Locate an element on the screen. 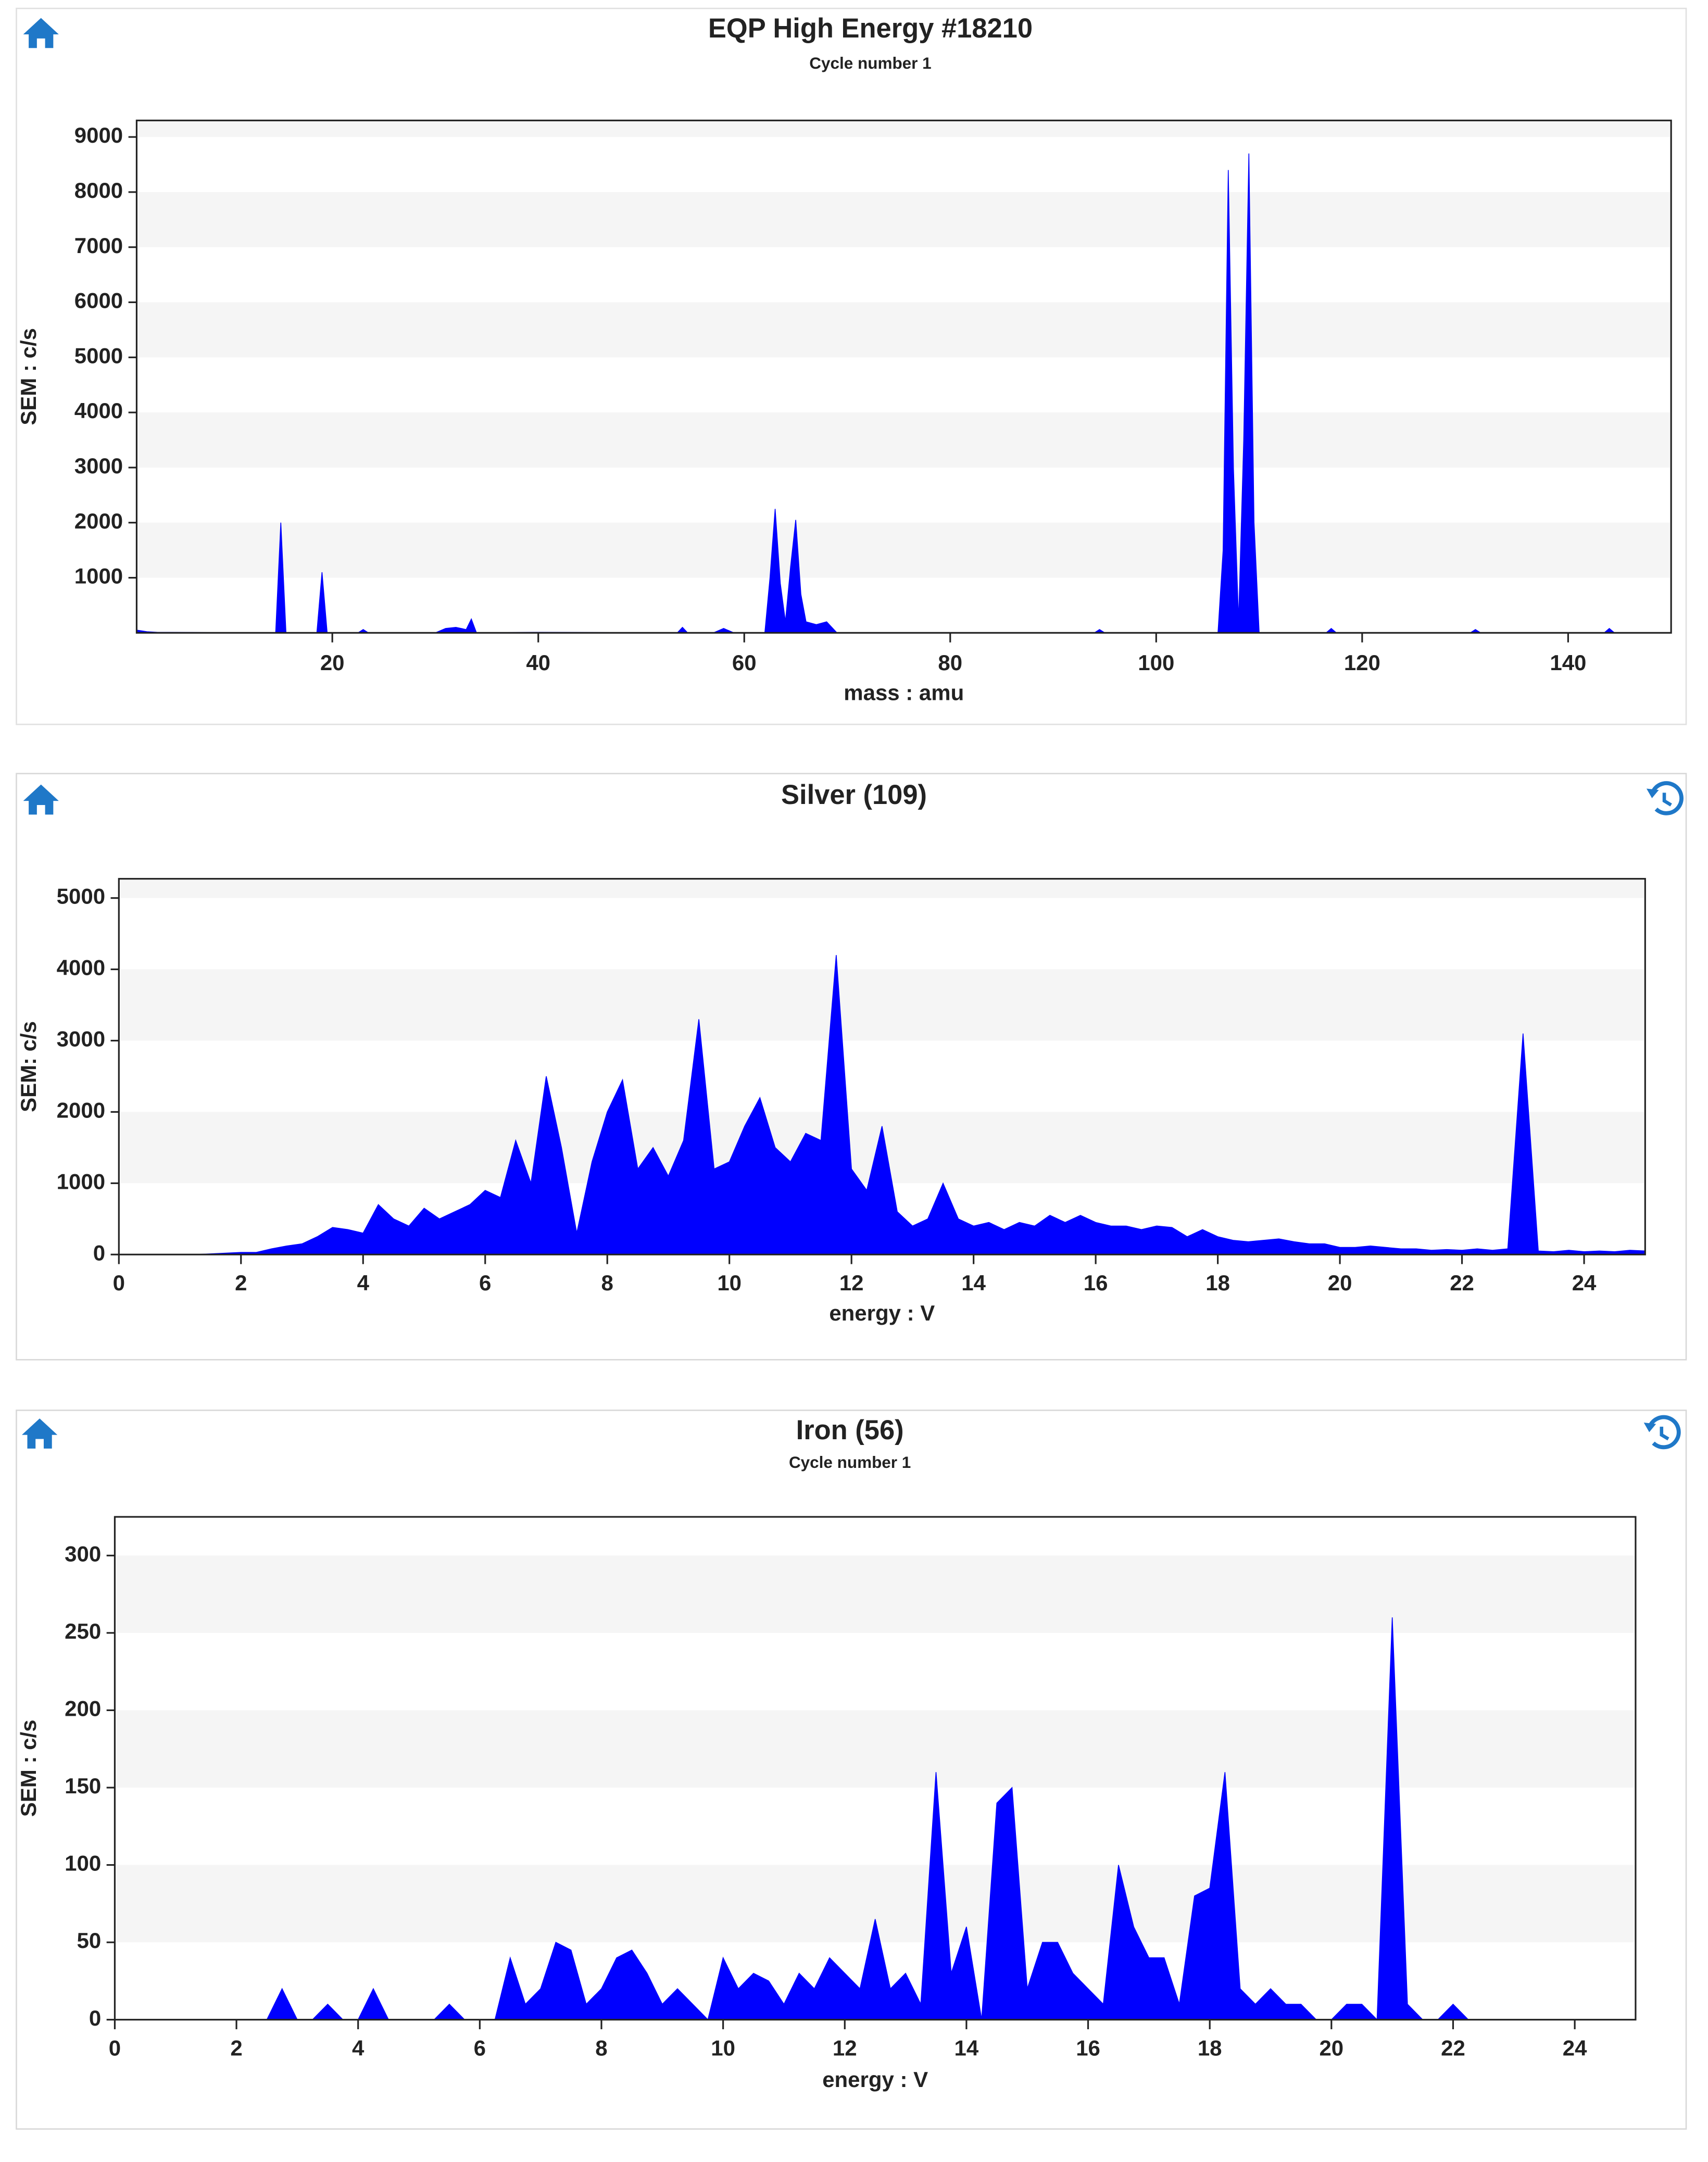 This screenshot has width=1708, height=2162. y-axis-label: SEM: c/s is located at coordinates (28, 1066).